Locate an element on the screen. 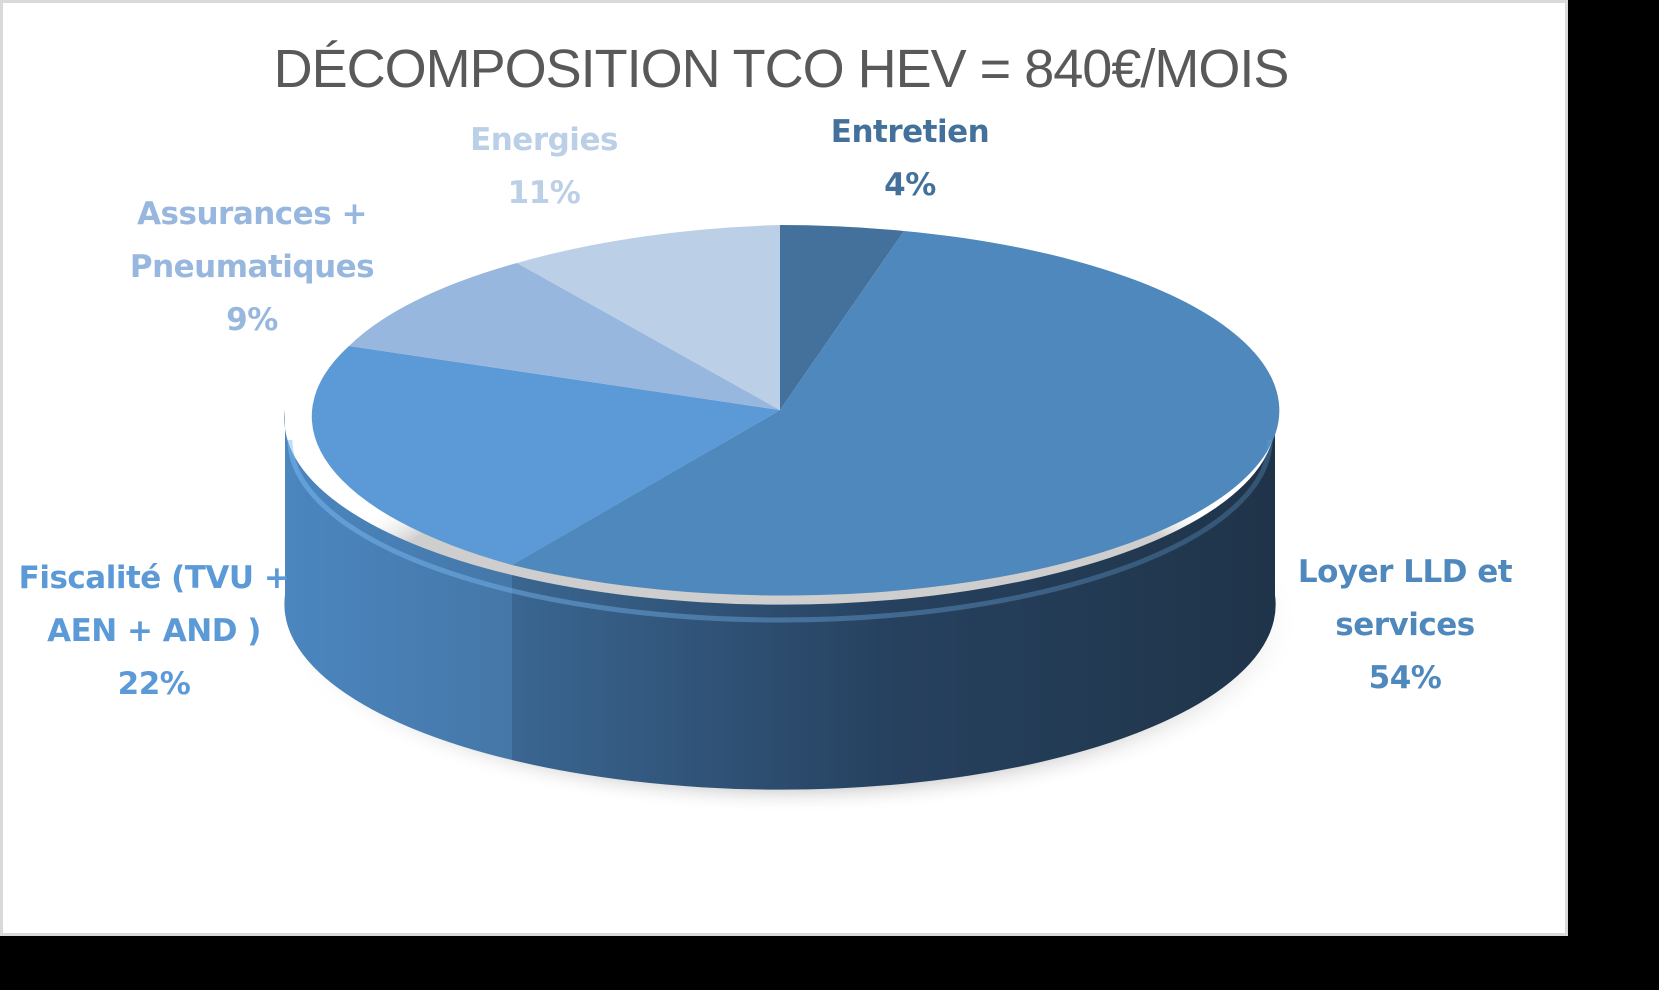 The height and width of the screenshot is (990, 1659). label-entretien-pct: 4% is located at coordinates (910, 185).